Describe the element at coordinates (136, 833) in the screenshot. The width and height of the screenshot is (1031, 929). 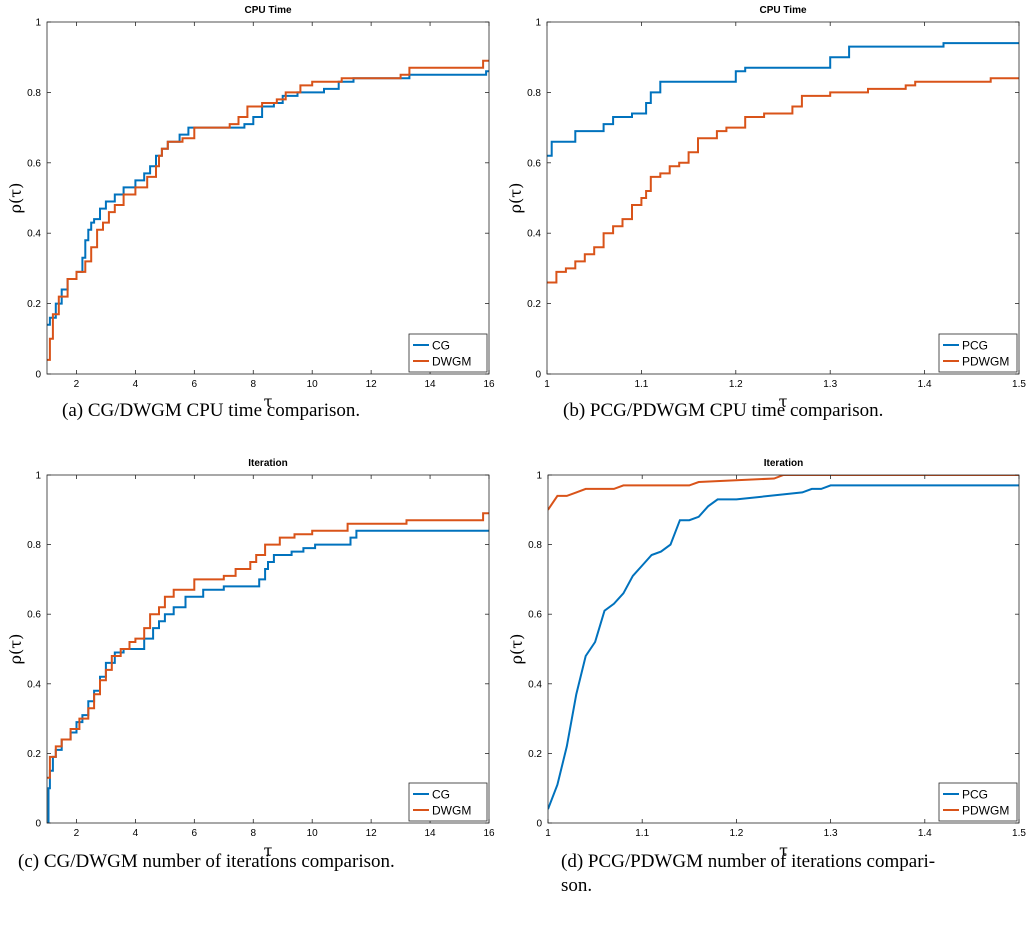
I see `x-tick-label: 4` at that location.